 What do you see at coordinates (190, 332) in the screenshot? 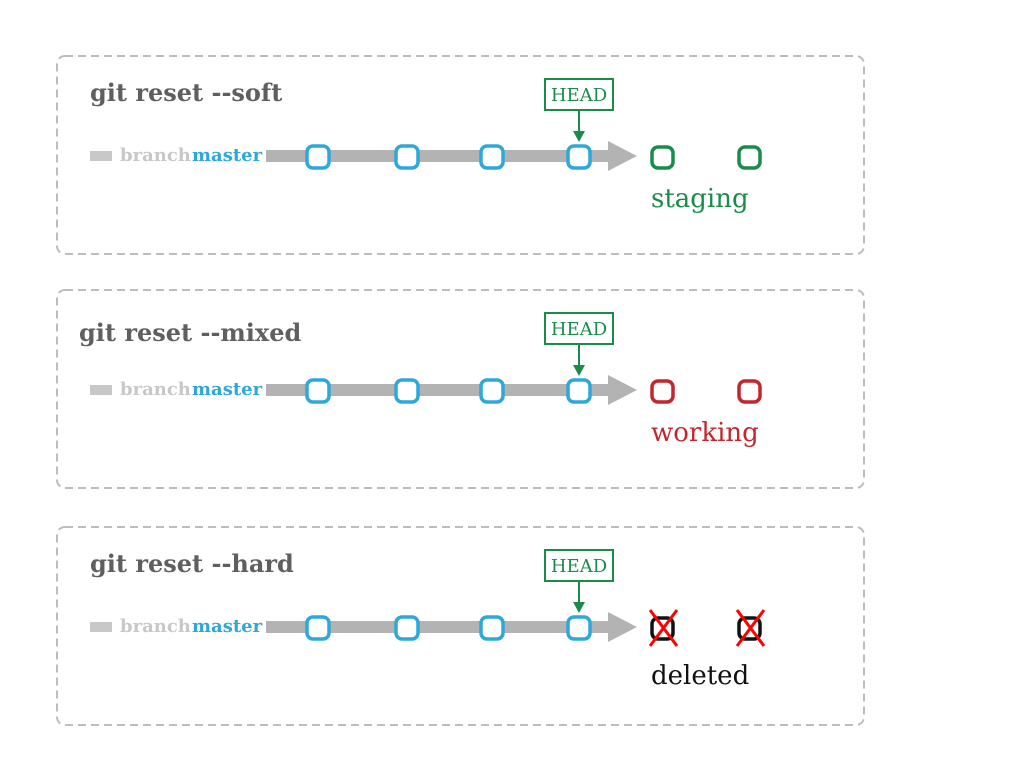
I see `panel-title: git reset --mixed` at bounding box center [190, 332].